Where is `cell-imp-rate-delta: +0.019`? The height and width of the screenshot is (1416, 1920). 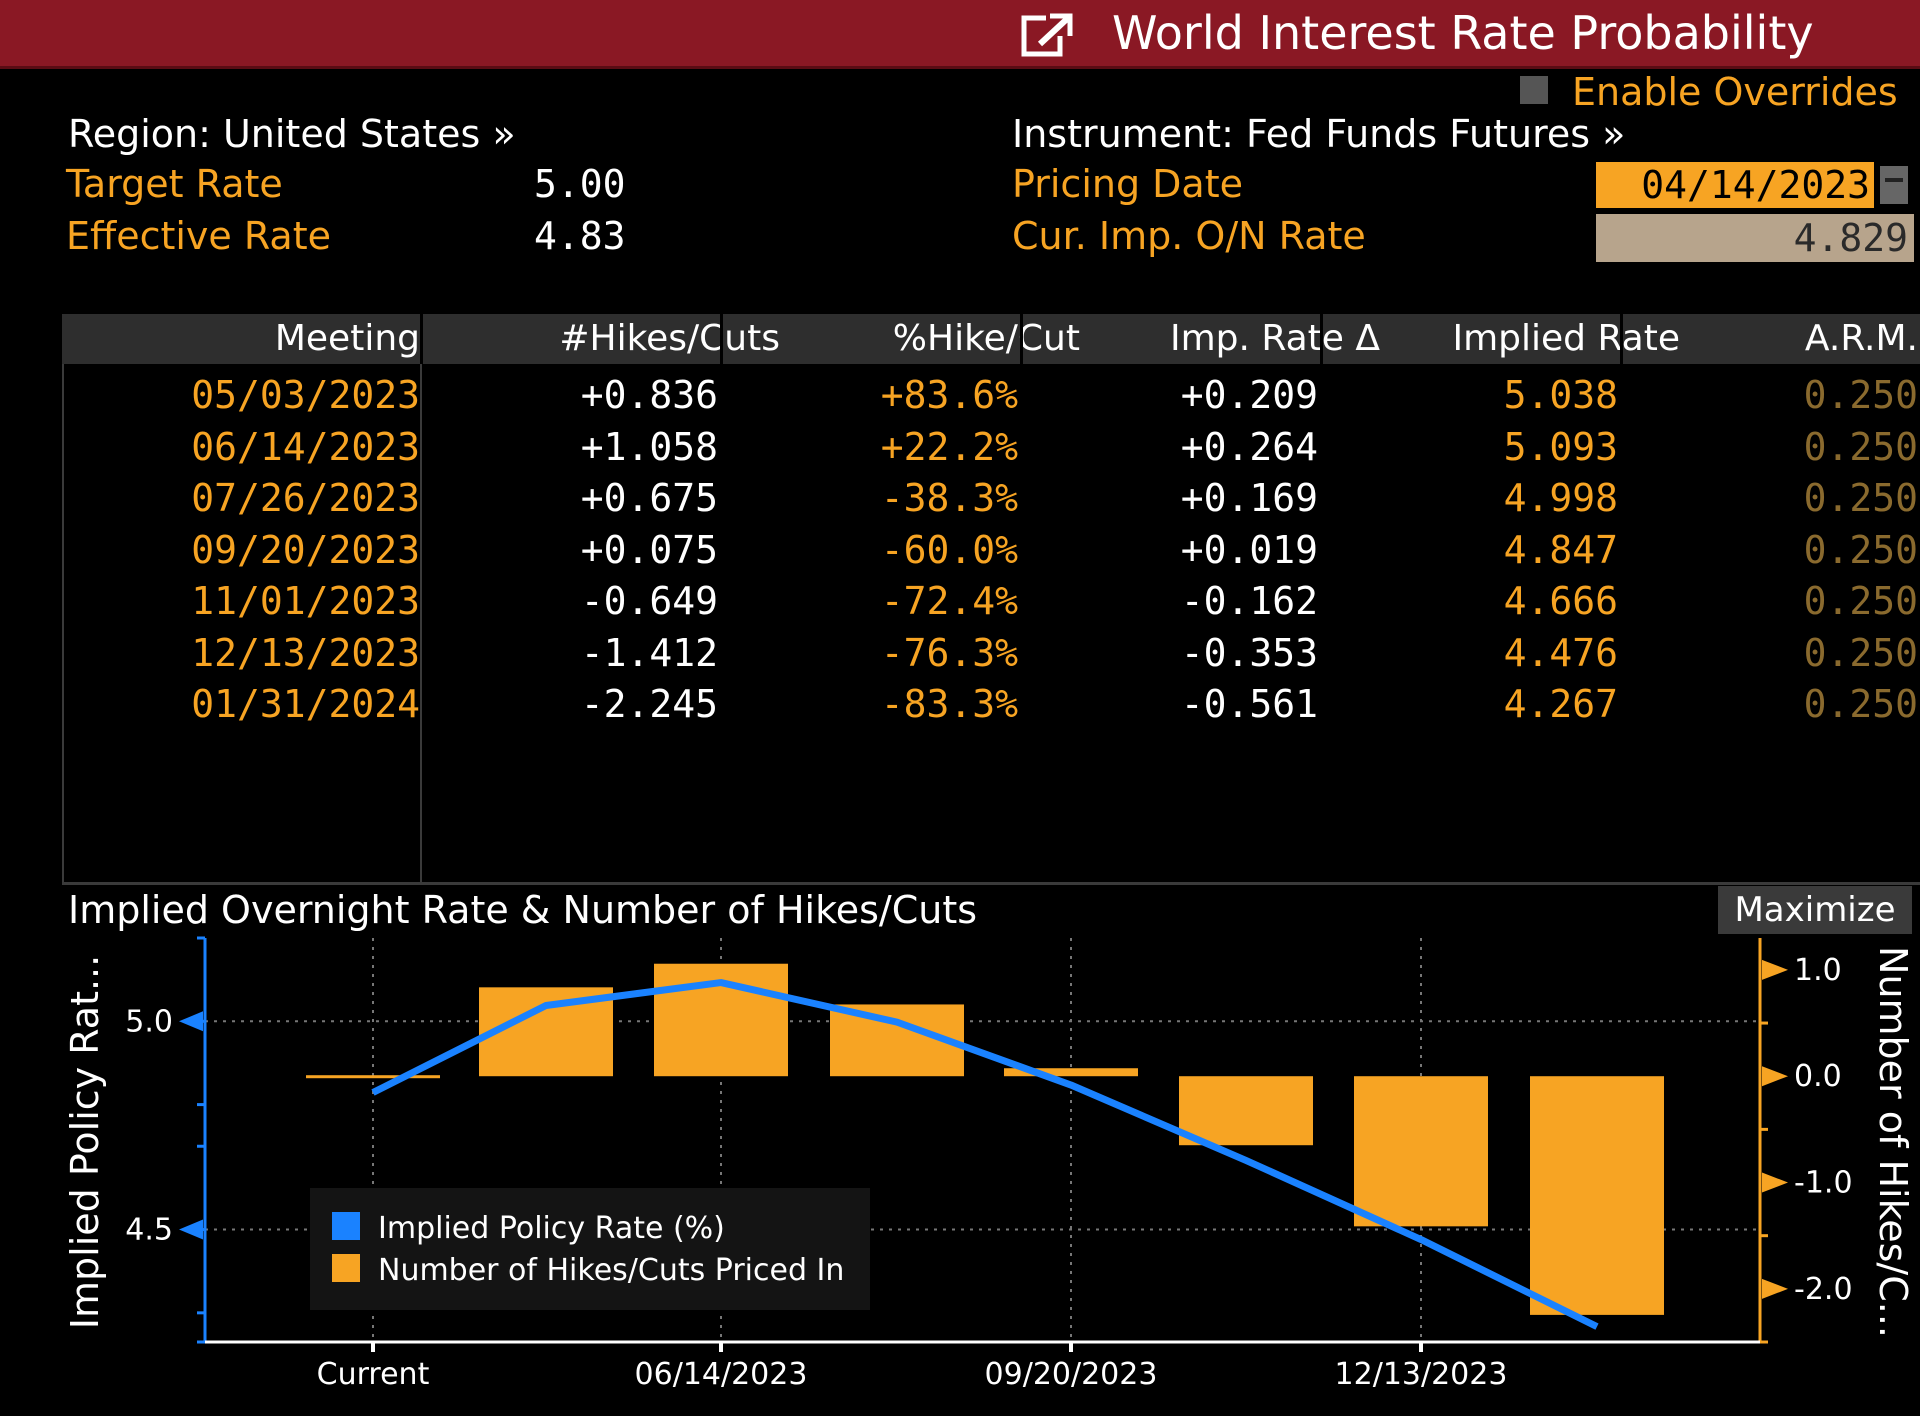 cell-imp-rate-delta: +0.019 is located at coordinates (1249, 549).